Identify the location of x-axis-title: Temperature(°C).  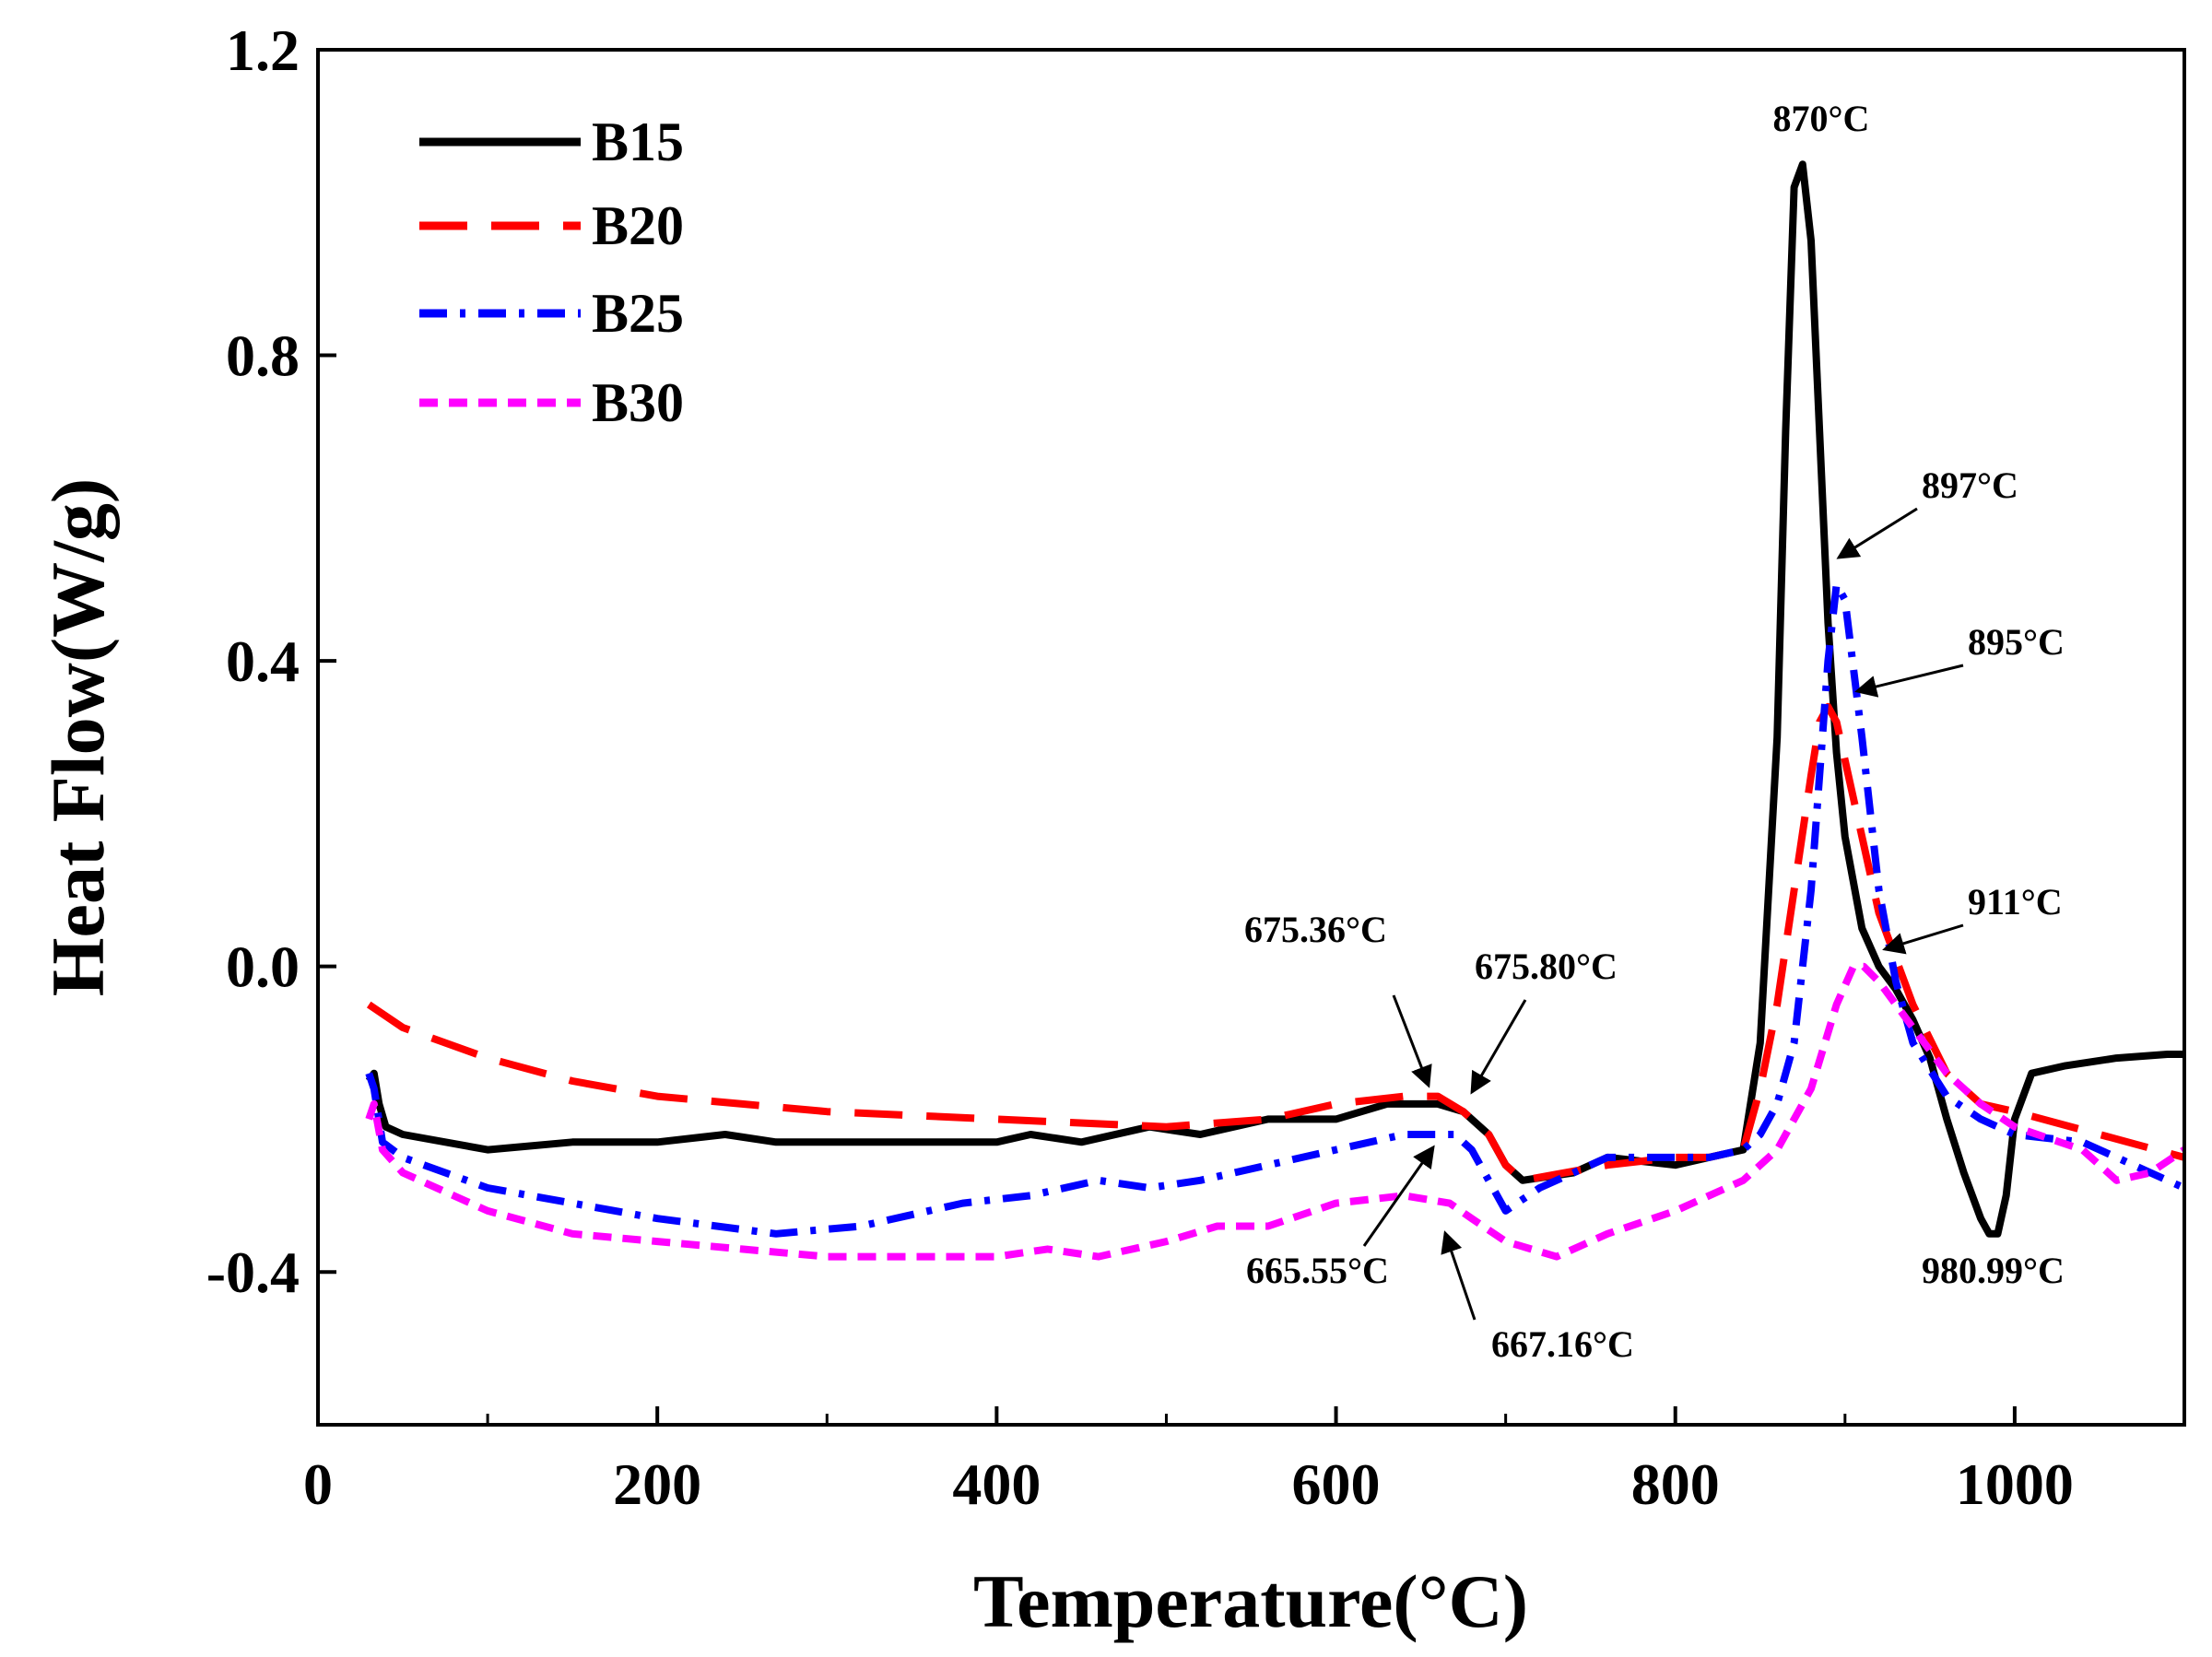
(1250, 1601).